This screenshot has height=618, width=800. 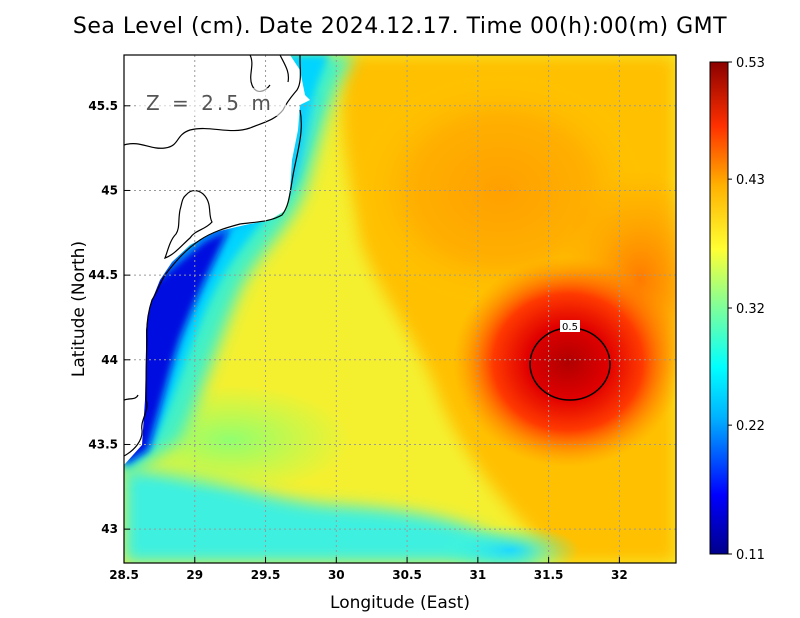 What do you see at coordinates (750, 63) in the screenshot?
I see `colorbar-tick-label: 0.53` at bounding box center [750, 63].